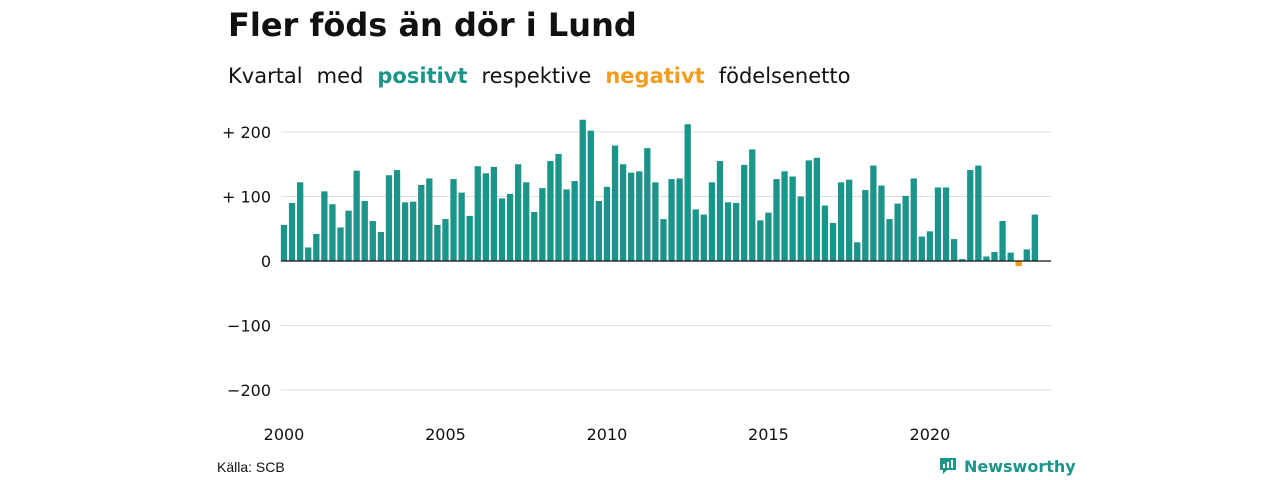 This screenshot has height=480, width=1280. Describe the element at coordinates (631, 216) in the screenshot. I see `bar-2010-q4` at that location.